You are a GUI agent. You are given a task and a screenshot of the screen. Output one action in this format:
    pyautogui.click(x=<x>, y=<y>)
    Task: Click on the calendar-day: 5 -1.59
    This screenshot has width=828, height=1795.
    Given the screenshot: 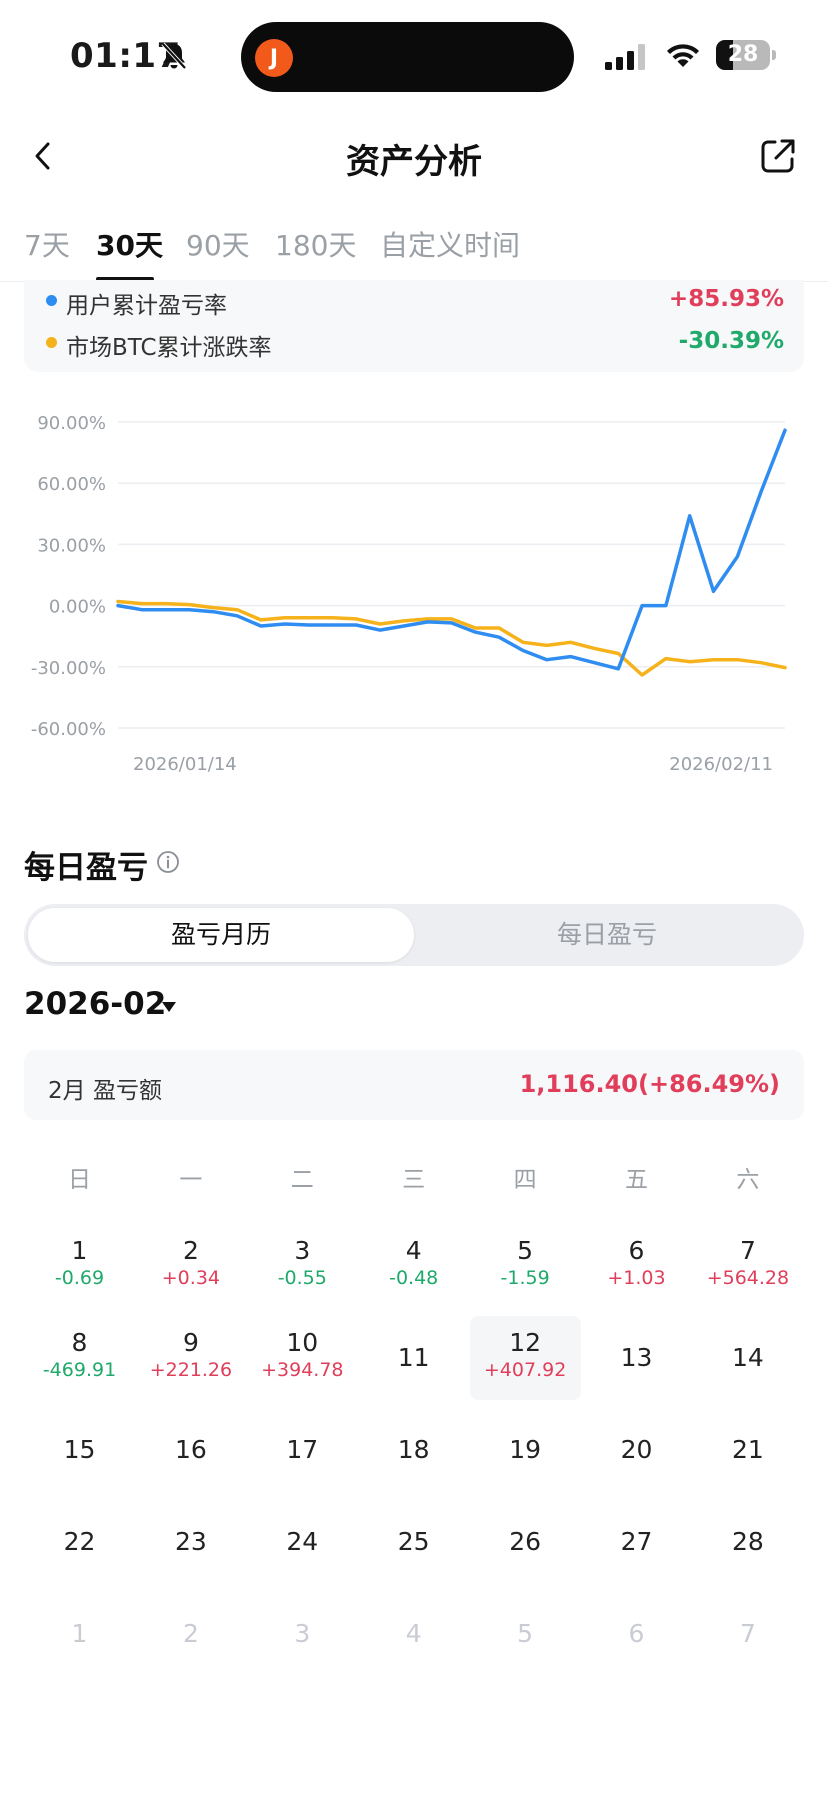 What is the action you would take?
    pyautogui.click(x=525, y=1266)
    